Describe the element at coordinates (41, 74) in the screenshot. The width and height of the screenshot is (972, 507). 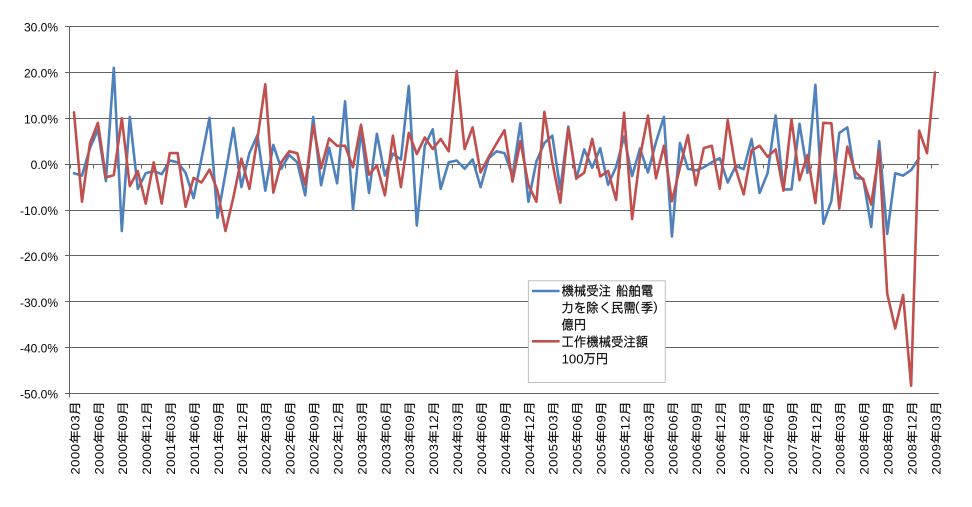
I see `svg-text: 20.0%` at that location.